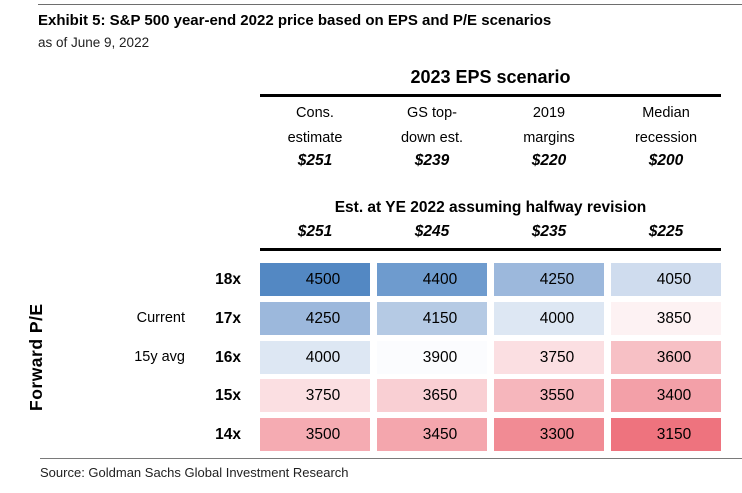  Describe the element at coordinates (666, 231) in the screenshot. I see `est-ye2022-value: $225` at that location.